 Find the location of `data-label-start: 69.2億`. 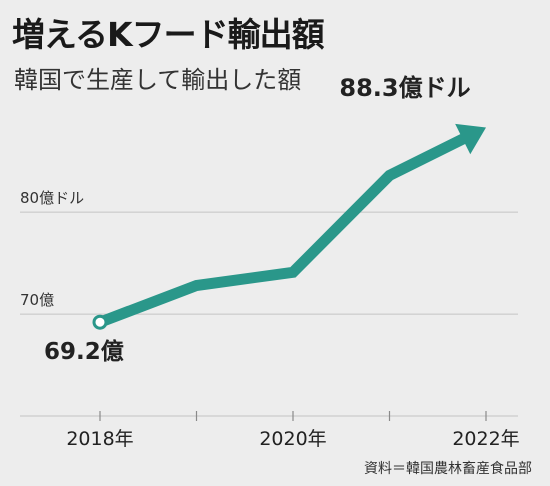

data-label-start: 69.2億 is located at coordinates (84, 351).